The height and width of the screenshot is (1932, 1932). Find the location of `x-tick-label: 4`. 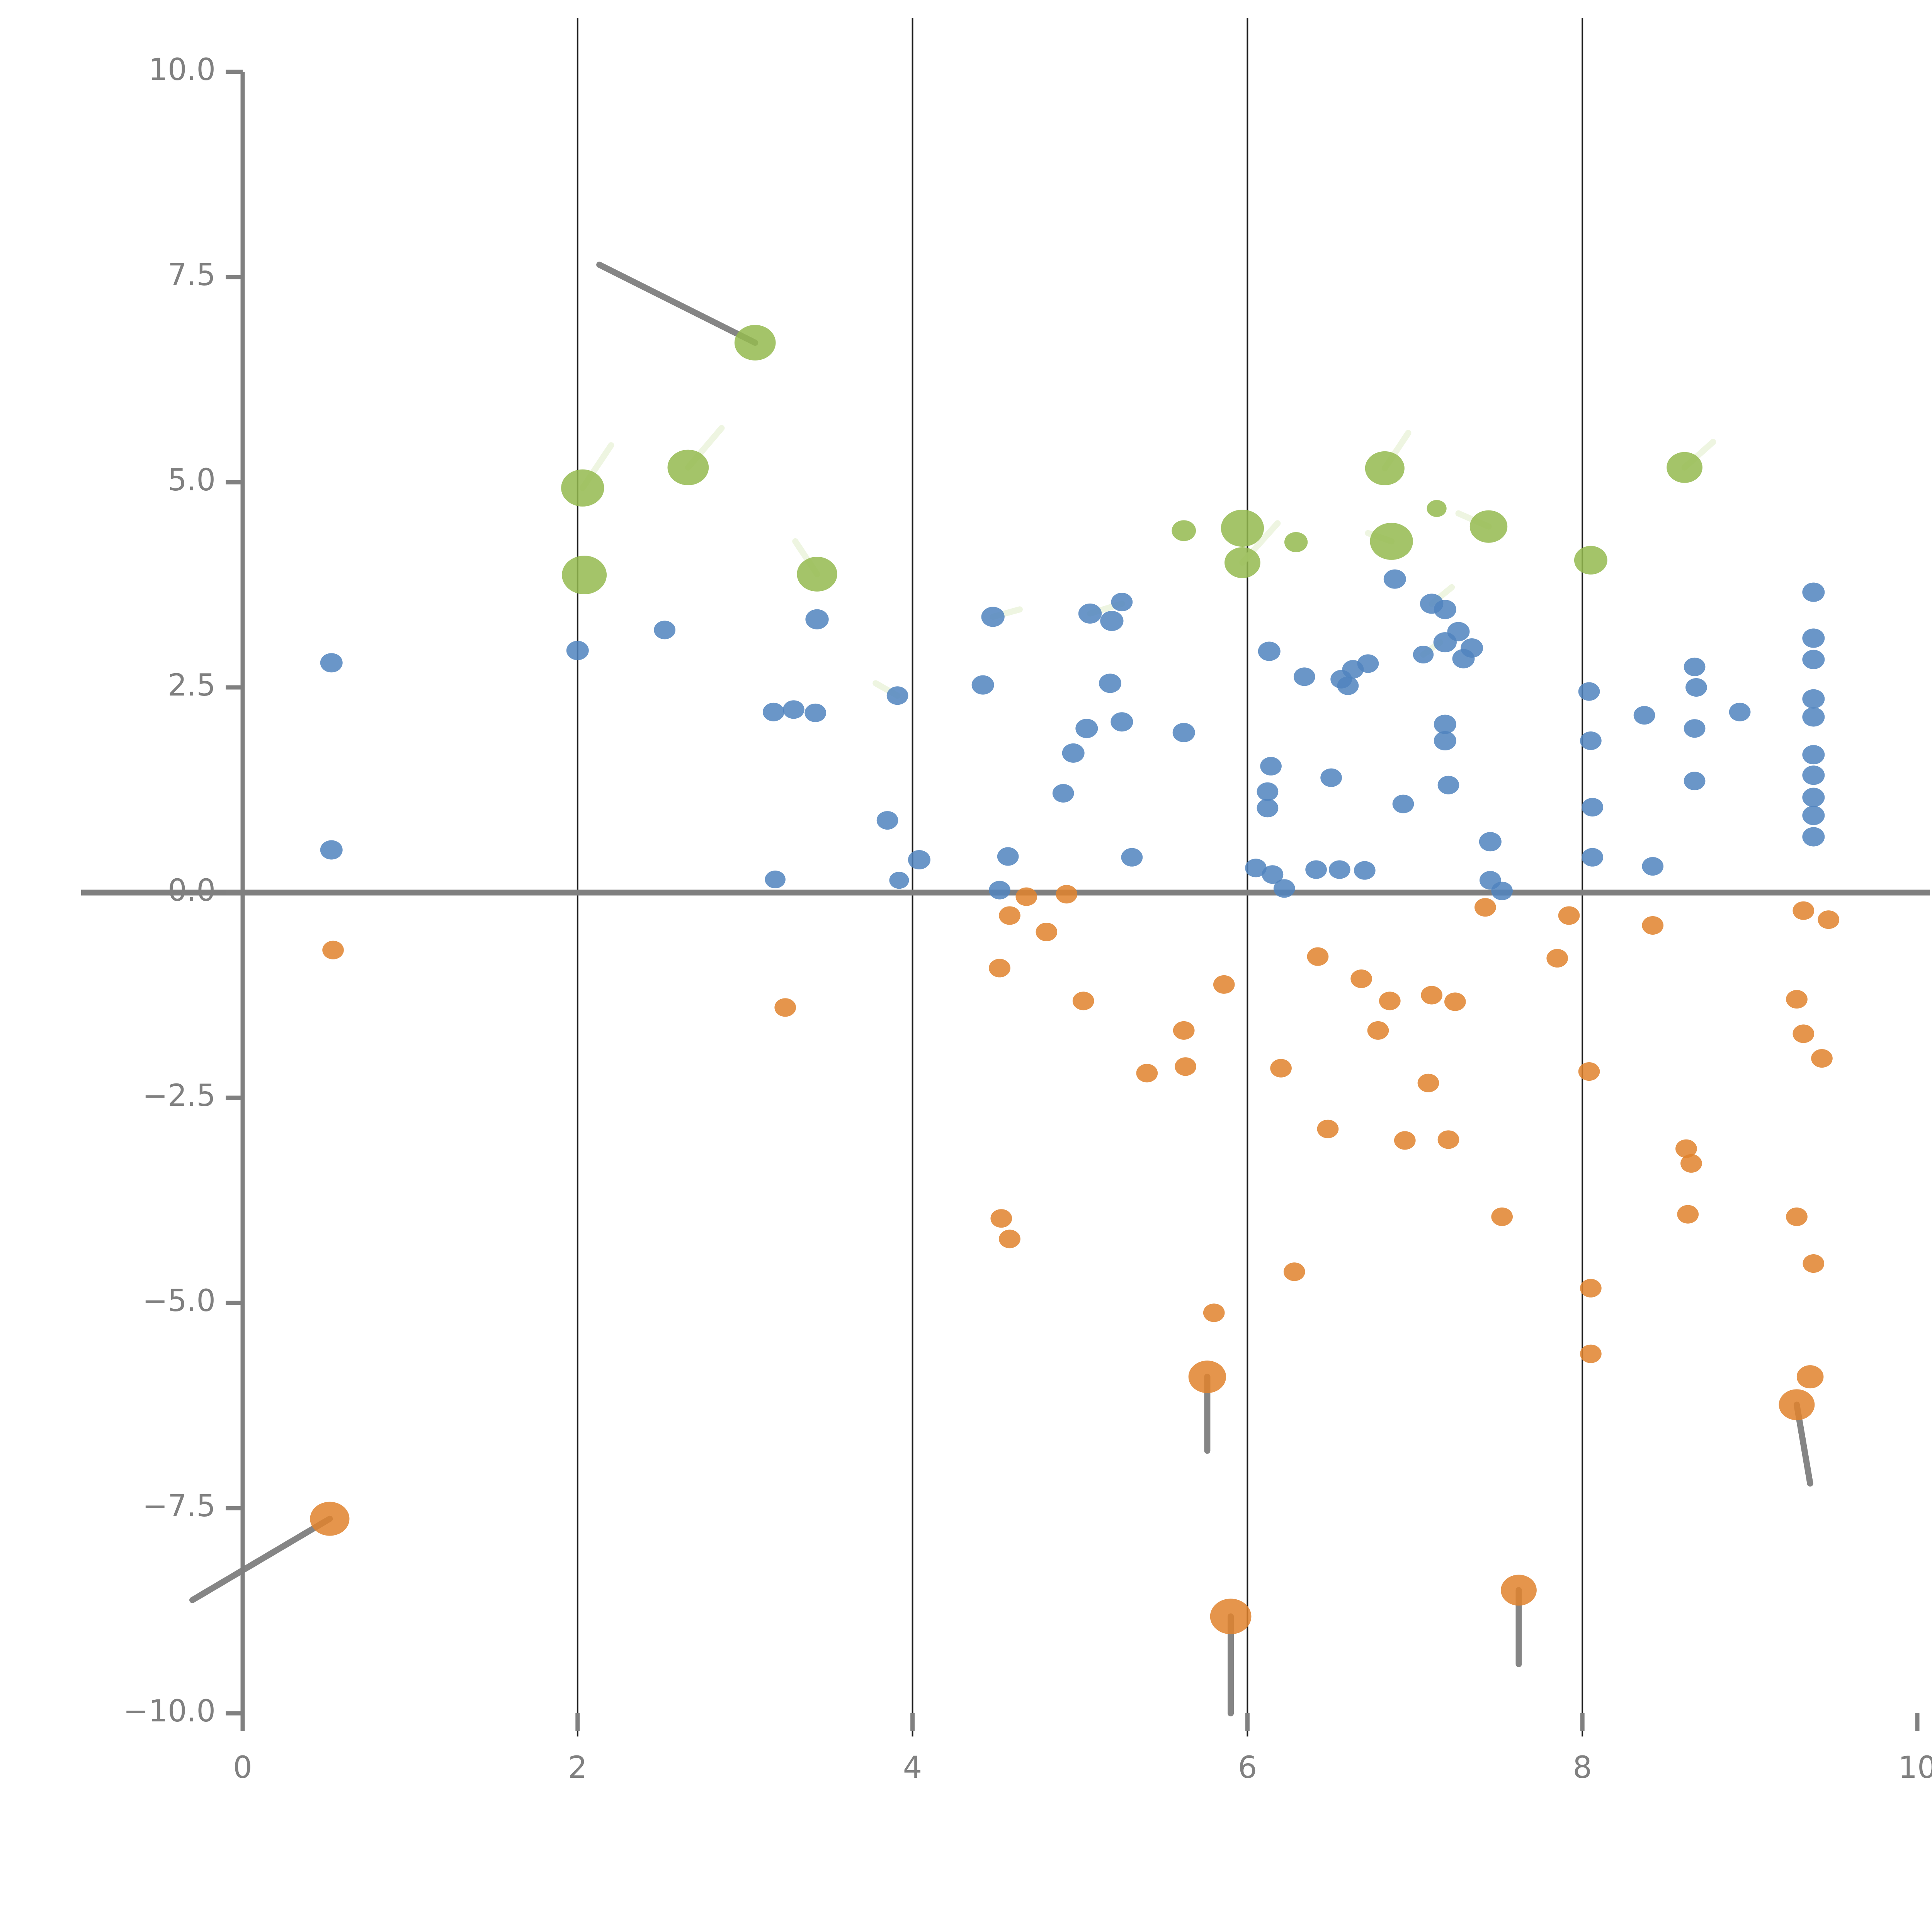

x-tick-label: 4 is located at coordinates (913, 1768).